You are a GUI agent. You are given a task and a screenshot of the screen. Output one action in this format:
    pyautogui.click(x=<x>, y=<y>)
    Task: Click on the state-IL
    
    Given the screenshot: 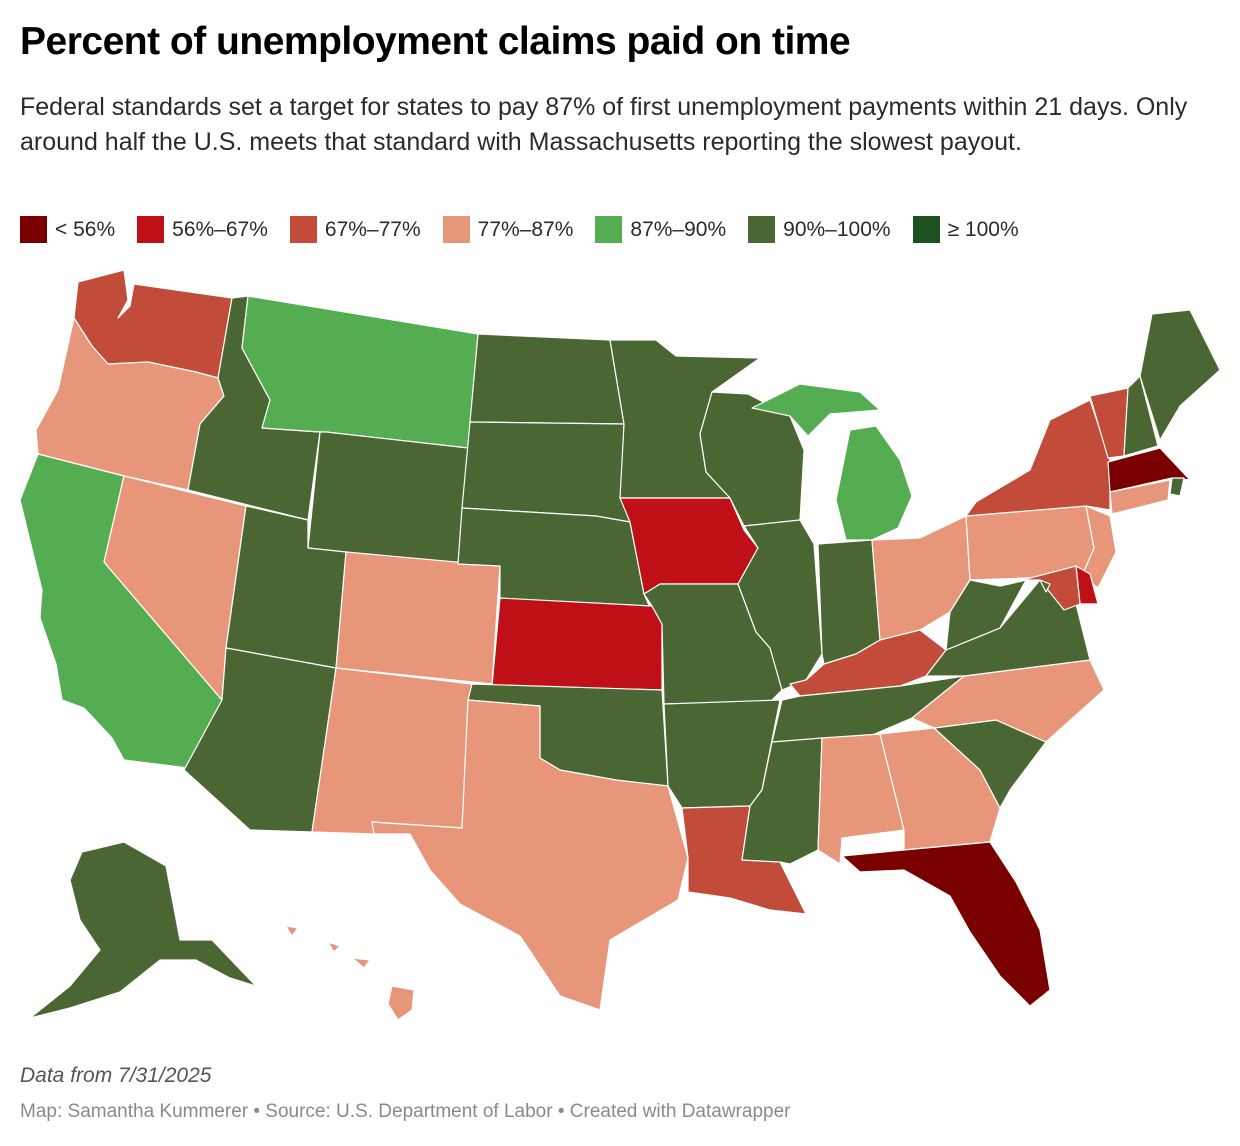 What is the action you would take?
    pyautogui.click(x=780, y=605)
    